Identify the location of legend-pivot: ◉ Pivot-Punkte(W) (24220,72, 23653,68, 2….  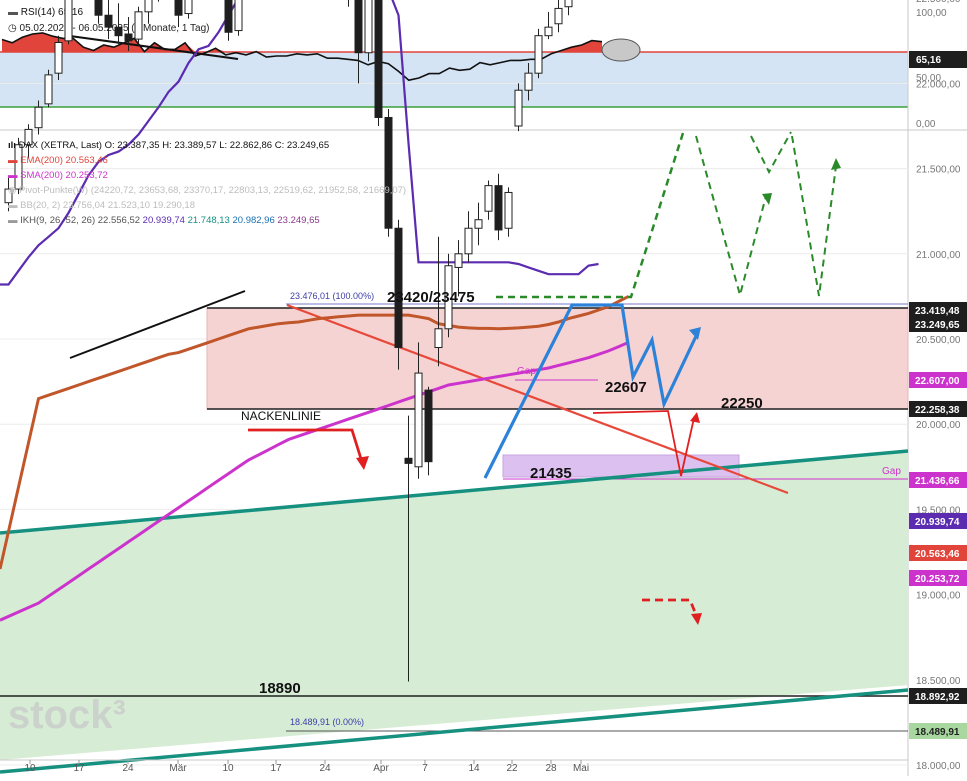
(207, 190).